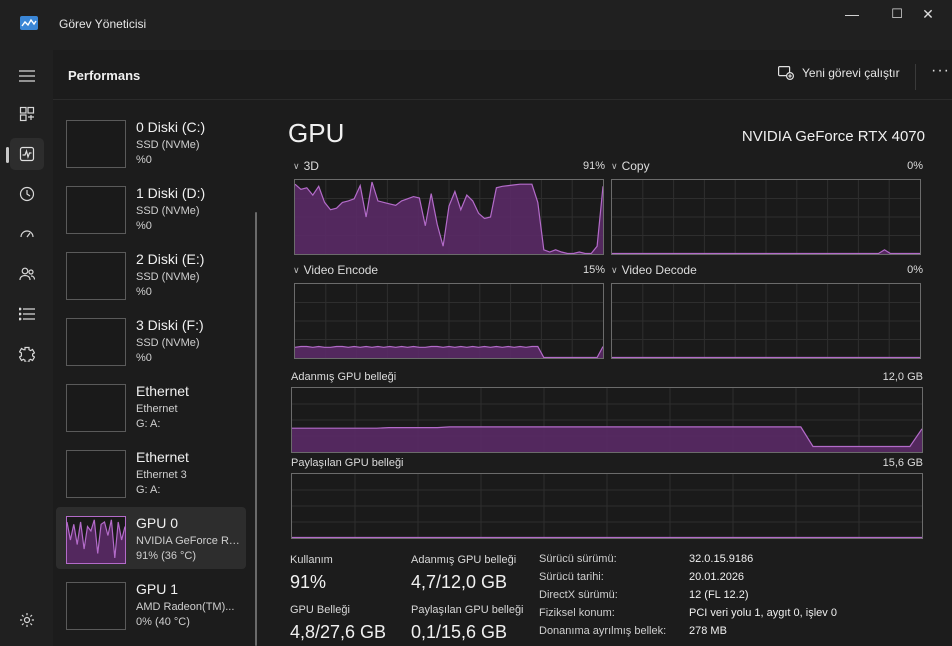  I want to click on device-name: GPU 0, so click(157, 523).